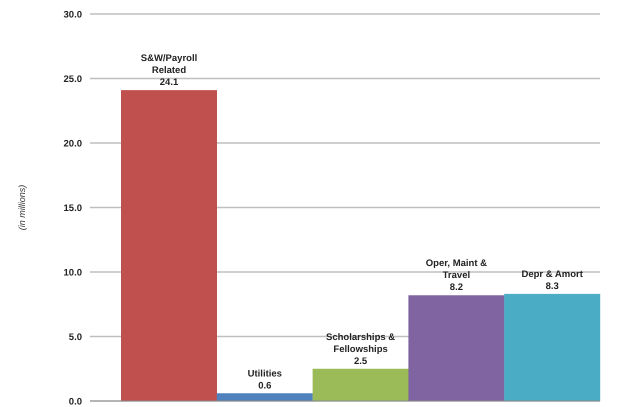  Describe the element at coordinates (265, 374) in the screenshot. I see `x-tick-label: Utilities` at that location.